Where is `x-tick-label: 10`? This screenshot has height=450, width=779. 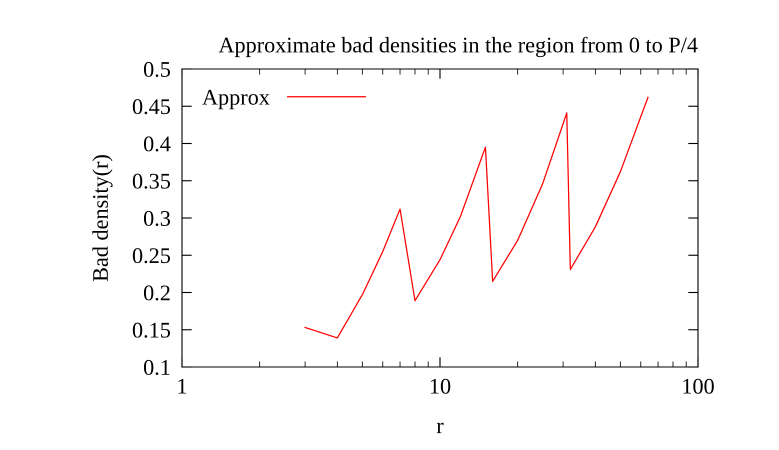
x-tick-label: 10 is located at coordinates (440, 386).